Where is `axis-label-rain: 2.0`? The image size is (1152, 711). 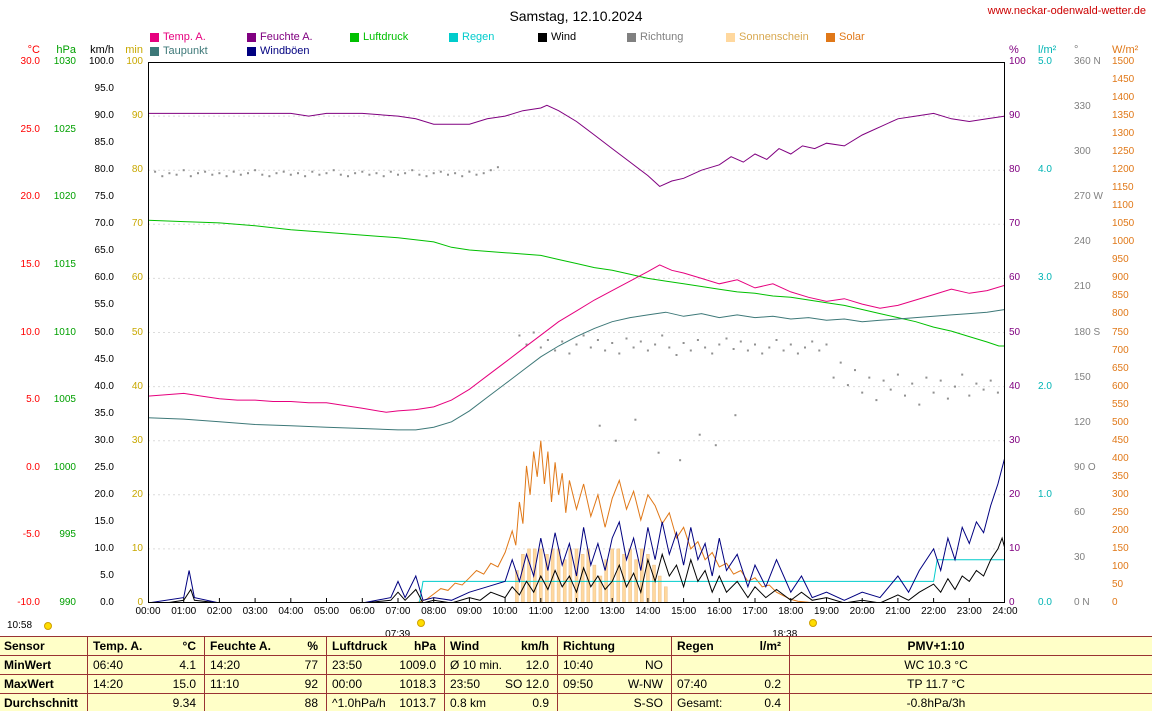
axis-label-rain: 2.0 is located at coordinates (1045, 386).